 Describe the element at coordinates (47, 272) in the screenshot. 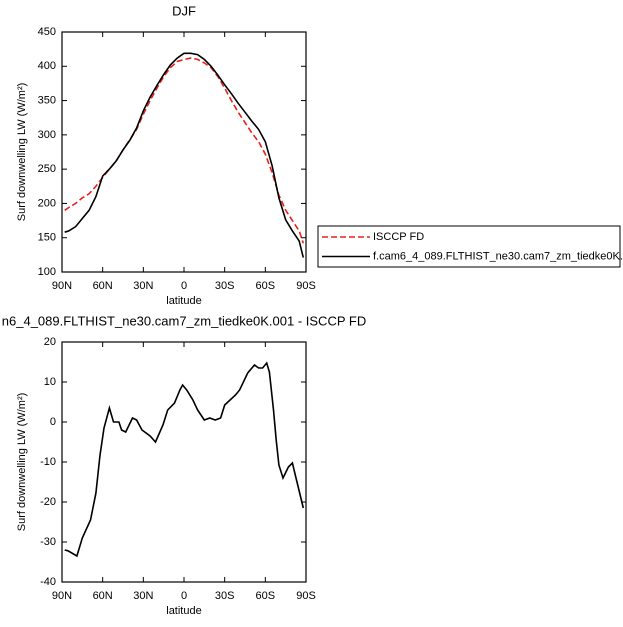

I see `y-tick-label: 100` at that location.